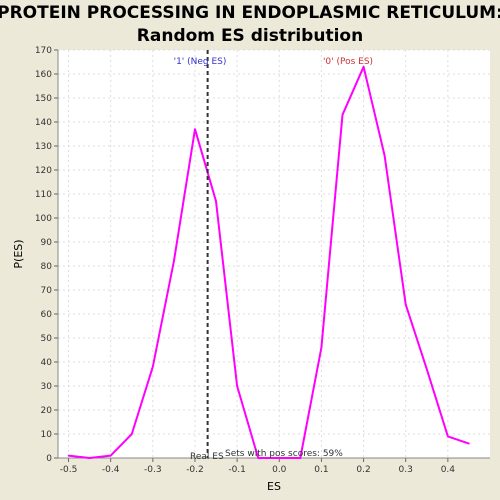 The height and width of the screenshot is (500, 500). I want to click on y-tick-label: 90, so click(47, 243).